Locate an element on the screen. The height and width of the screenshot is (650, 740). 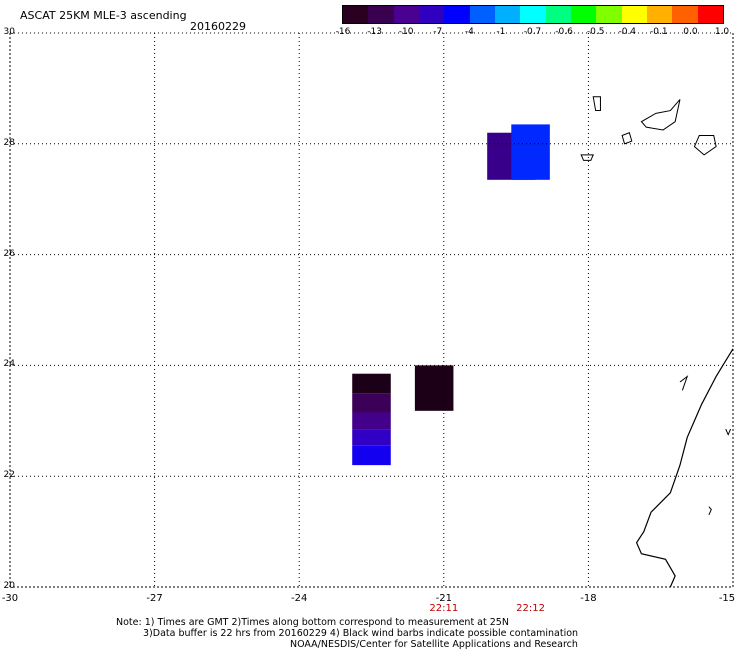
color-scale-bar is located at coordinates (533, 14).